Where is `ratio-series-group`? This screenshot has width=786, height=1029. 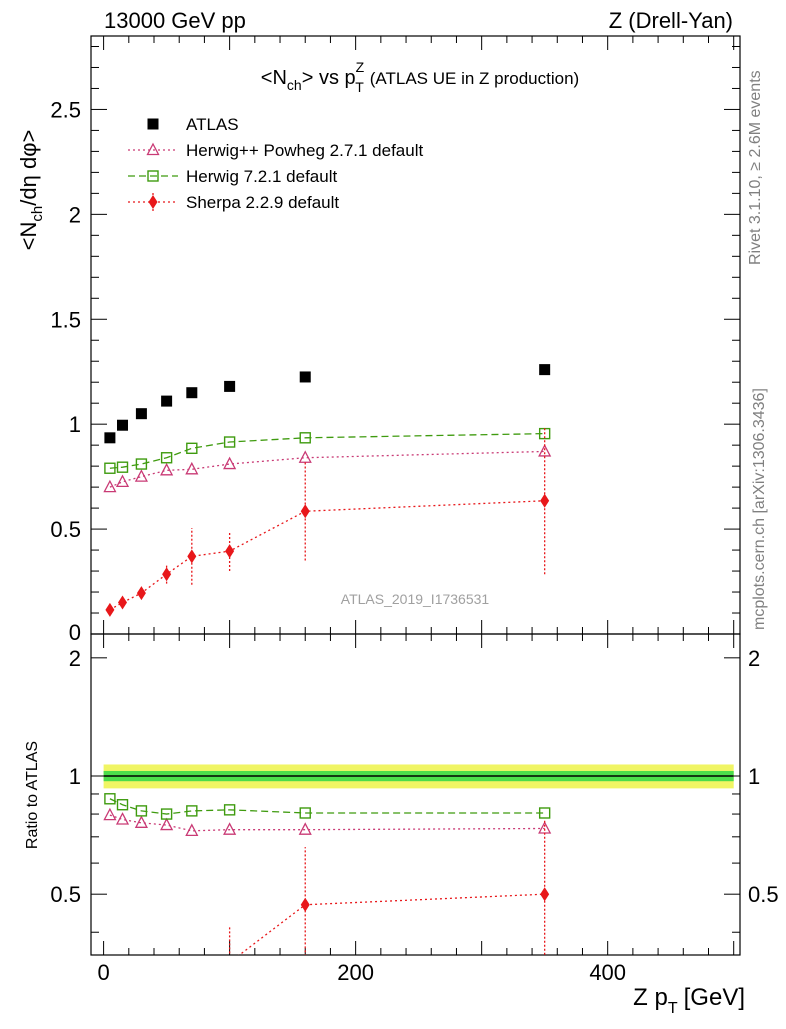
ratio-series-group is located at coordinates (327, 881).